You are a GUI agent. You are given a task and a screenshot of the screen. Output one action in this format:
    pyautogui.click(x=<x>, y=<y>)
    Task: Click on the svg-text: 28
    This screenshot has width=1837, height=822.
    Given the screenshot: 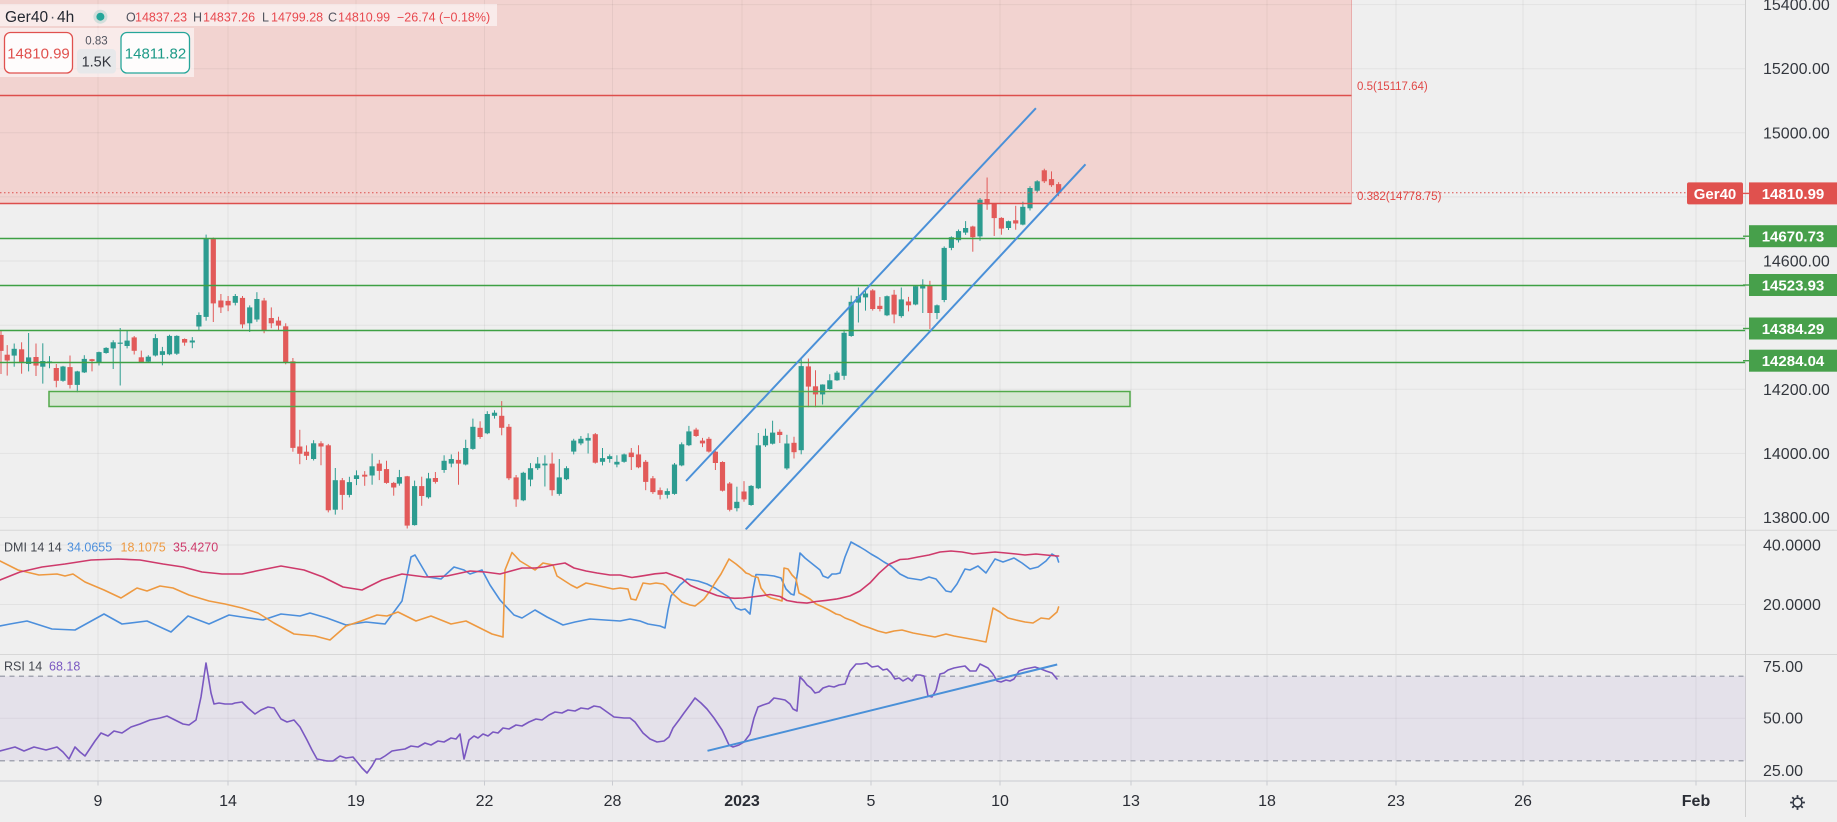 What is the action you would take?
    pyautogui.click(x=613, y=801)
    